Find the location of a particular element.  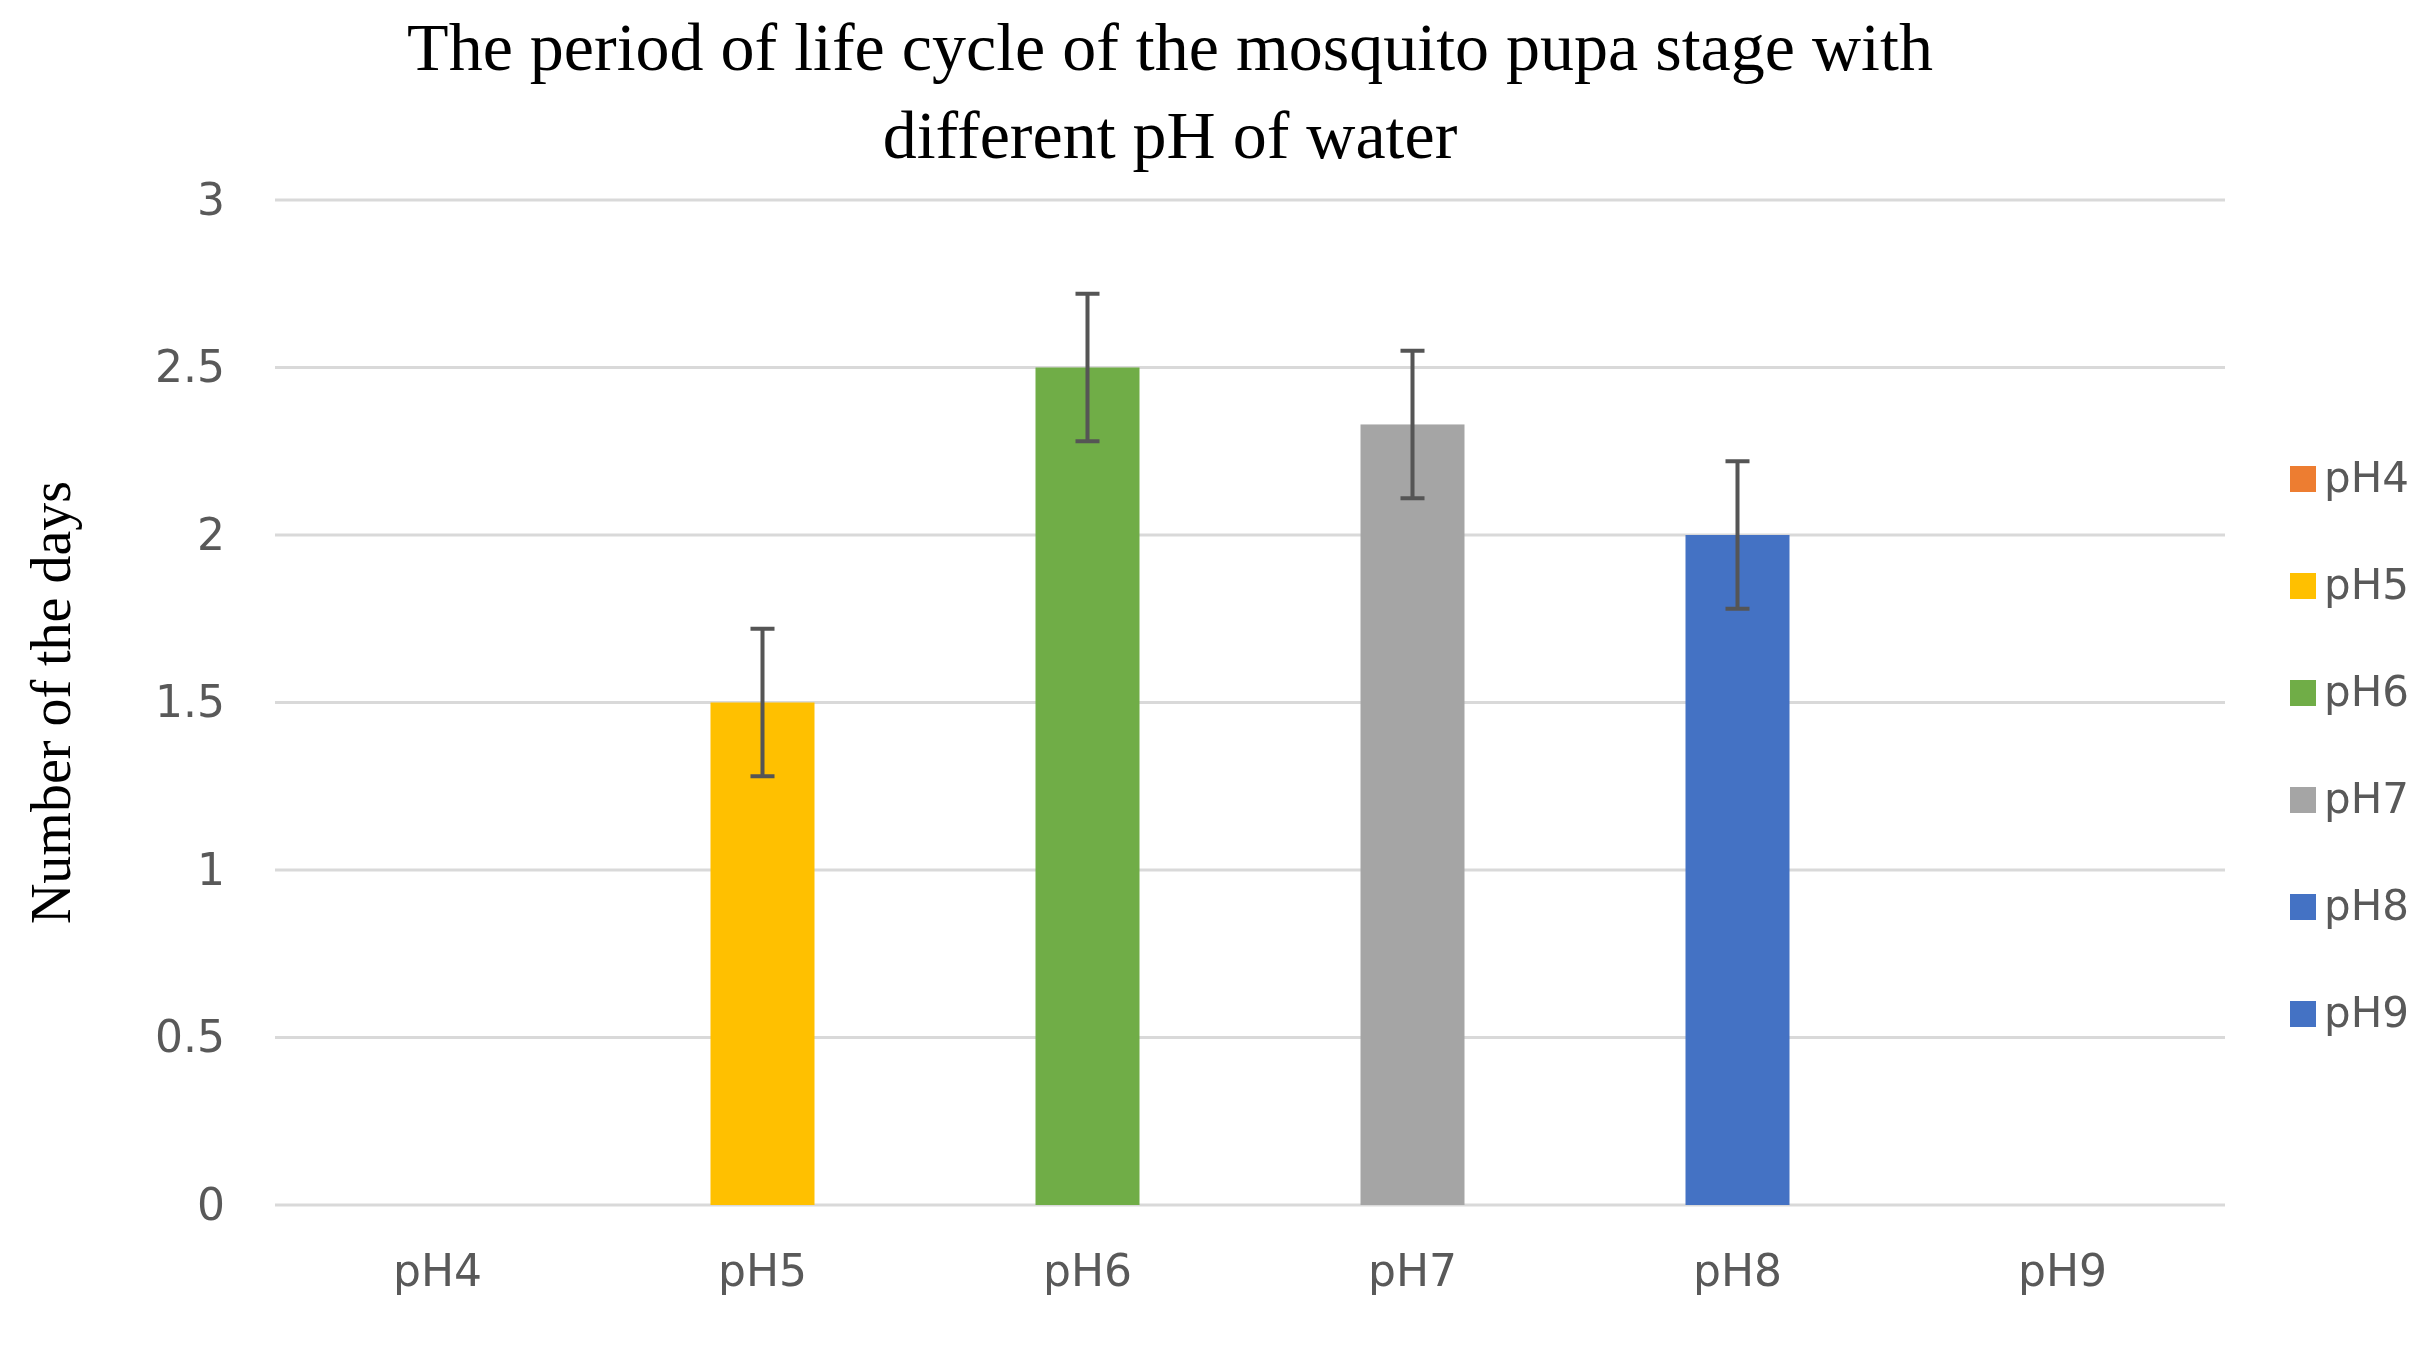

legend-label: pH4 is located at coordinates (2366, 477).